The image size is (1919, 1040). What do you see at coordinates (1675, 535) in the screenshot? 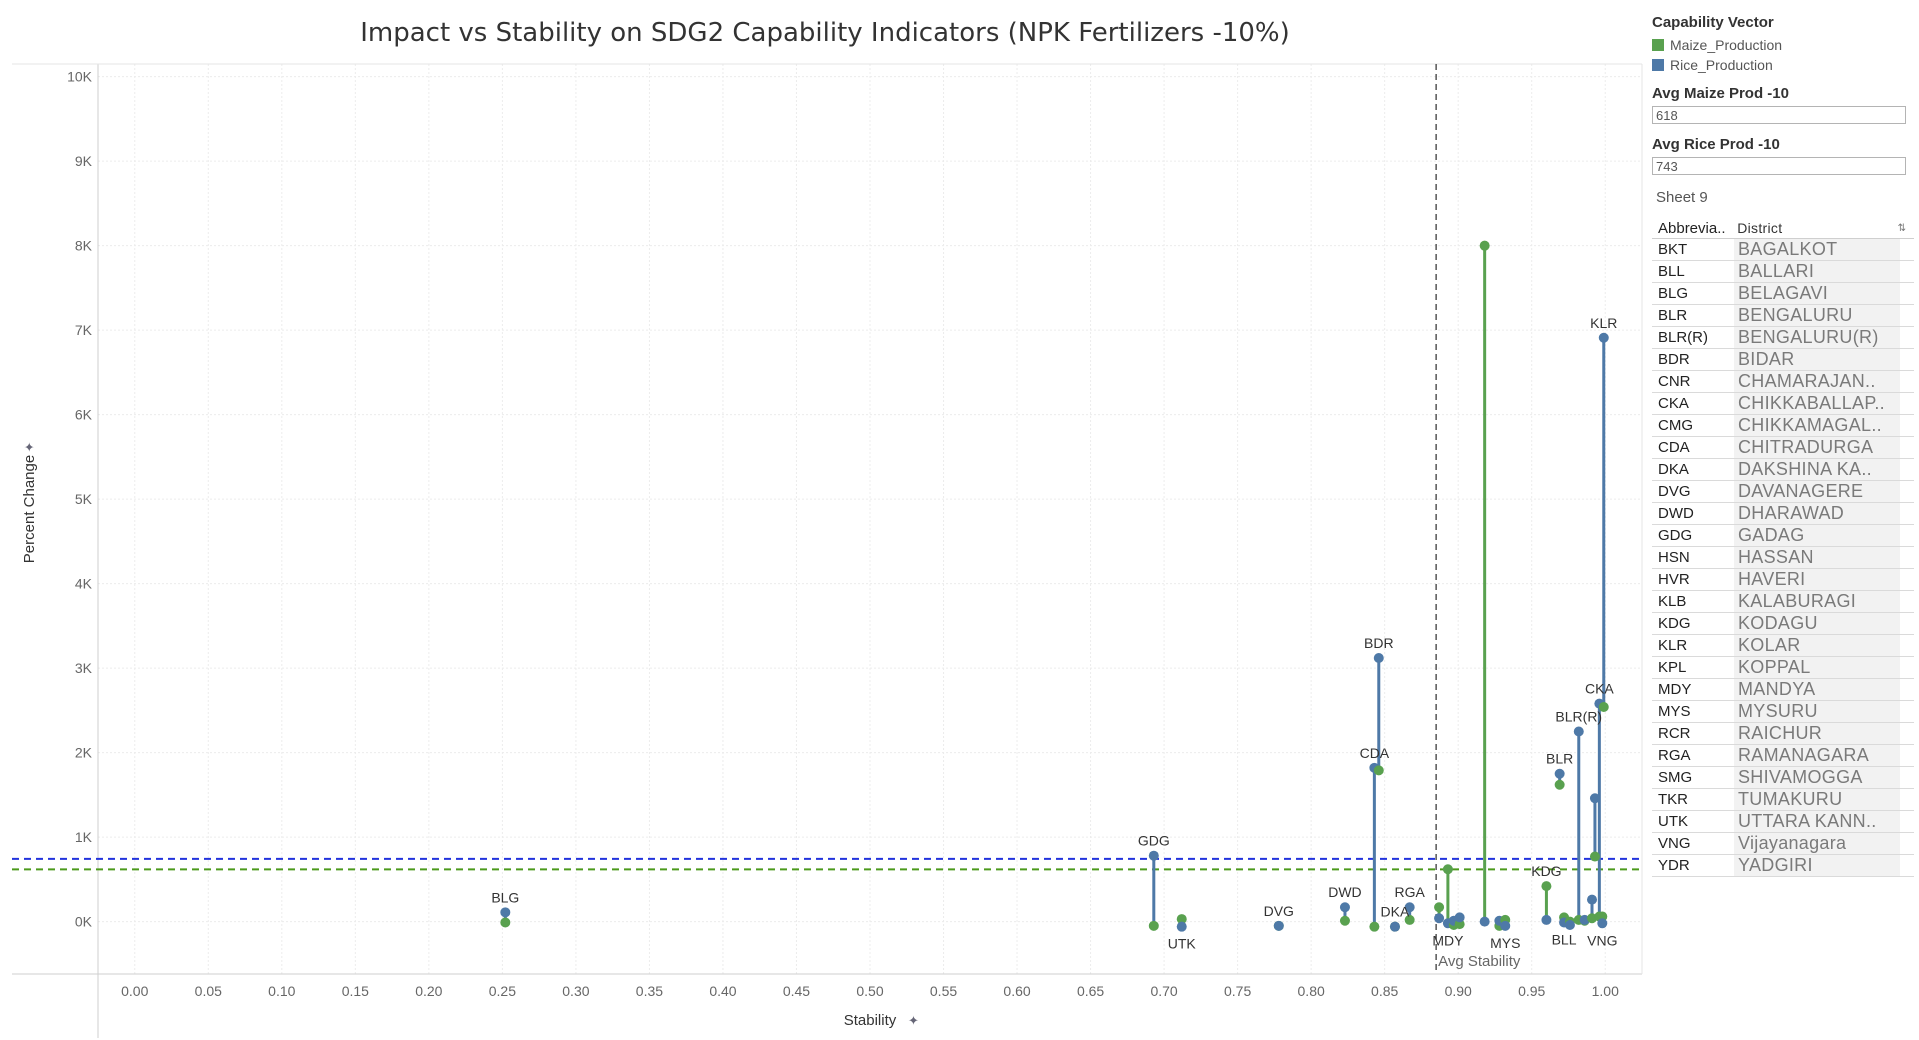
I see `cell-abbreviation: GDG` at bounding box center [1675, 535].